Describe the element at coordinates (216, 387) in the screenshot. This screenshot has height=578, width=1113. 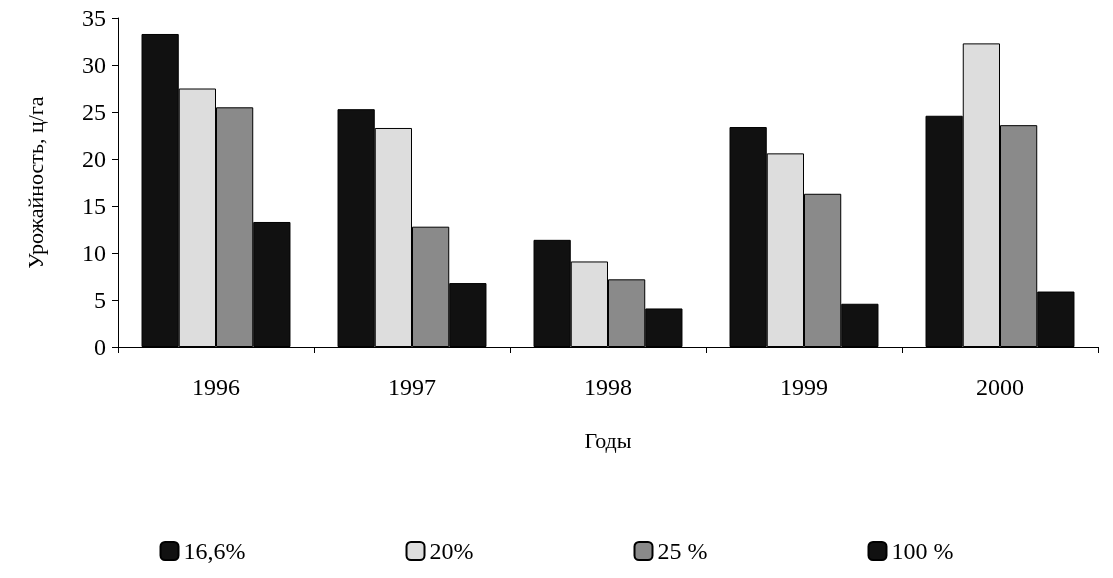
I see `x-tick-label: 1996` at that location.